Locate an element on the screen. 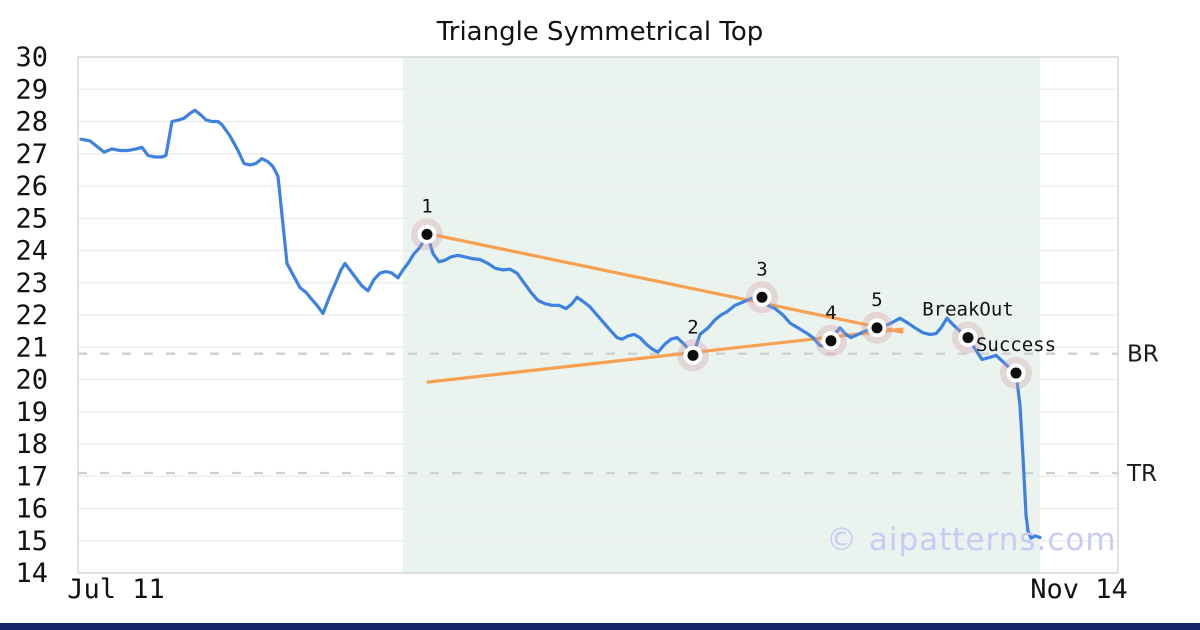 The width and height of the screenshot is (1200, 630). y-tick-label: 21 is located at coordinates (31, 347).